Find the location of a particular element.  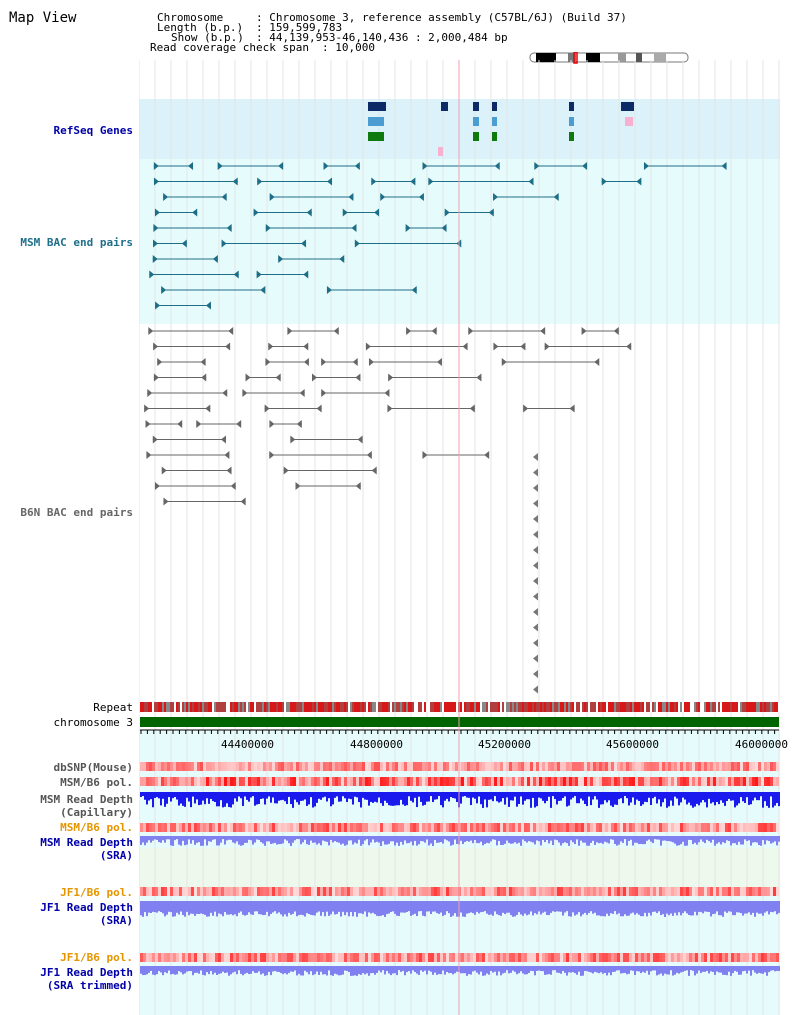

track-label-refseq: RefSeq Genes is located at coordinates (93, 130).